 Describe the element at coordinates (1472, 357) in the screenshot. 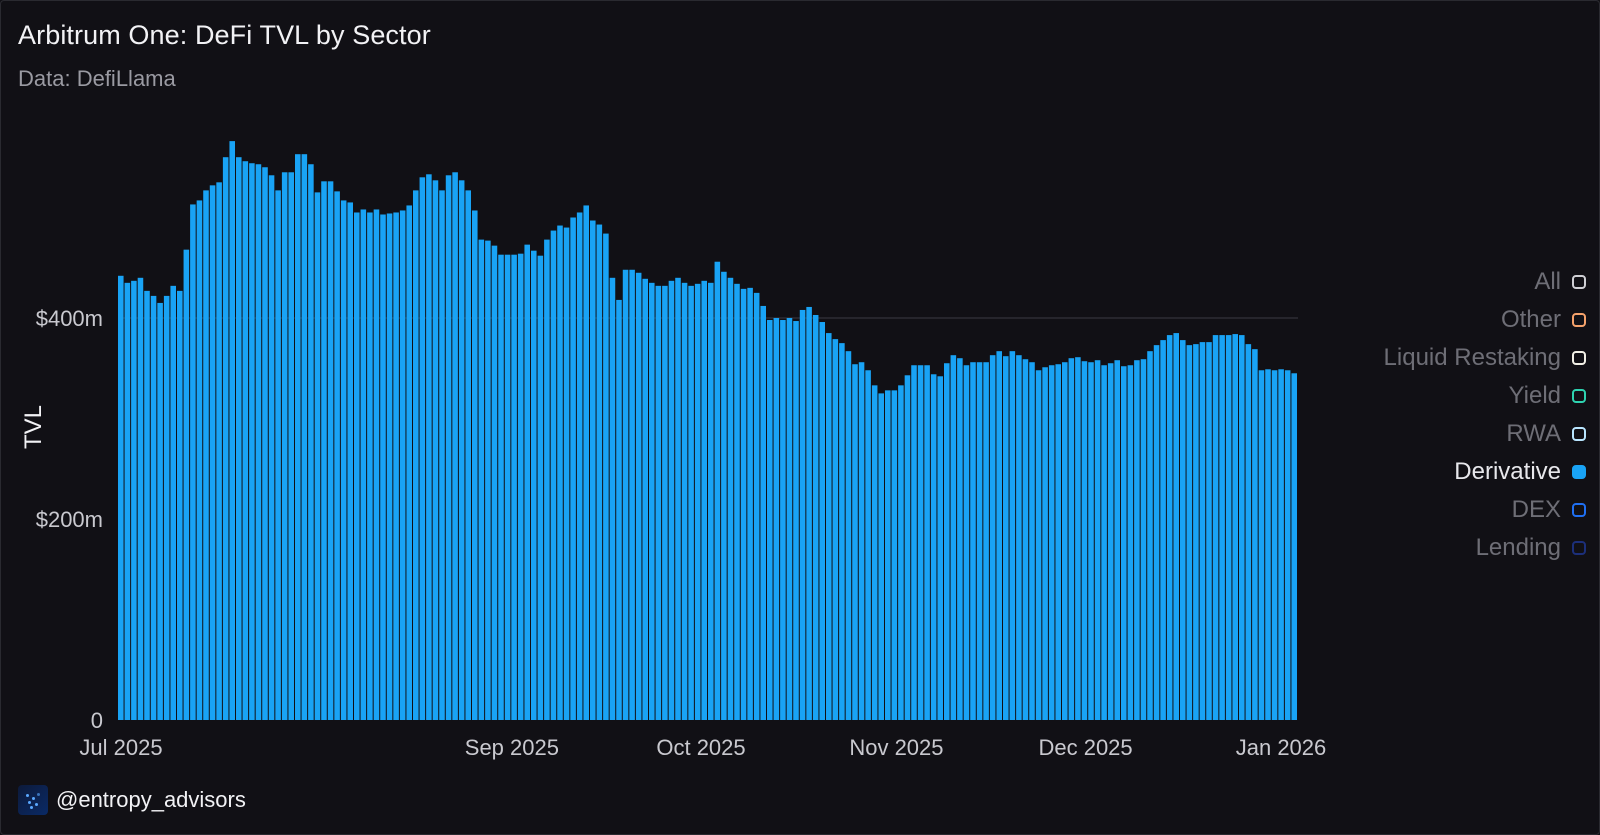

I see `legend-label: Liquid Restaking` at that location.